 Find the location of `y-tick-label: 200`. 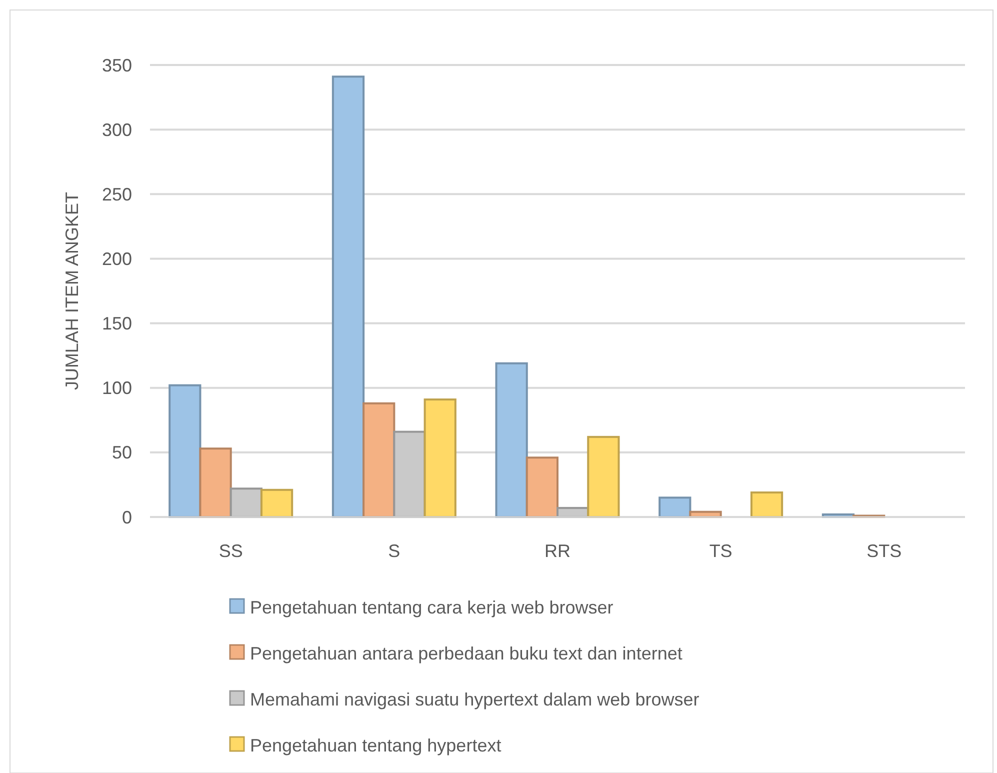

y-tick-label: 200 is located at coordinates (117, 259).